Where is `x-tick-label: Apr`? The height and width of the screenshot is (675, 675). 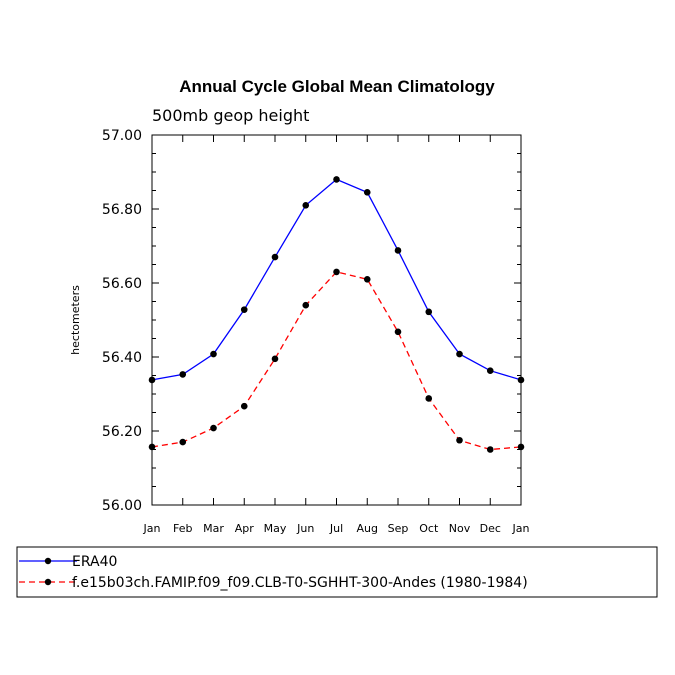
x-tick-label: Apr is located at coordinates (245, 528).